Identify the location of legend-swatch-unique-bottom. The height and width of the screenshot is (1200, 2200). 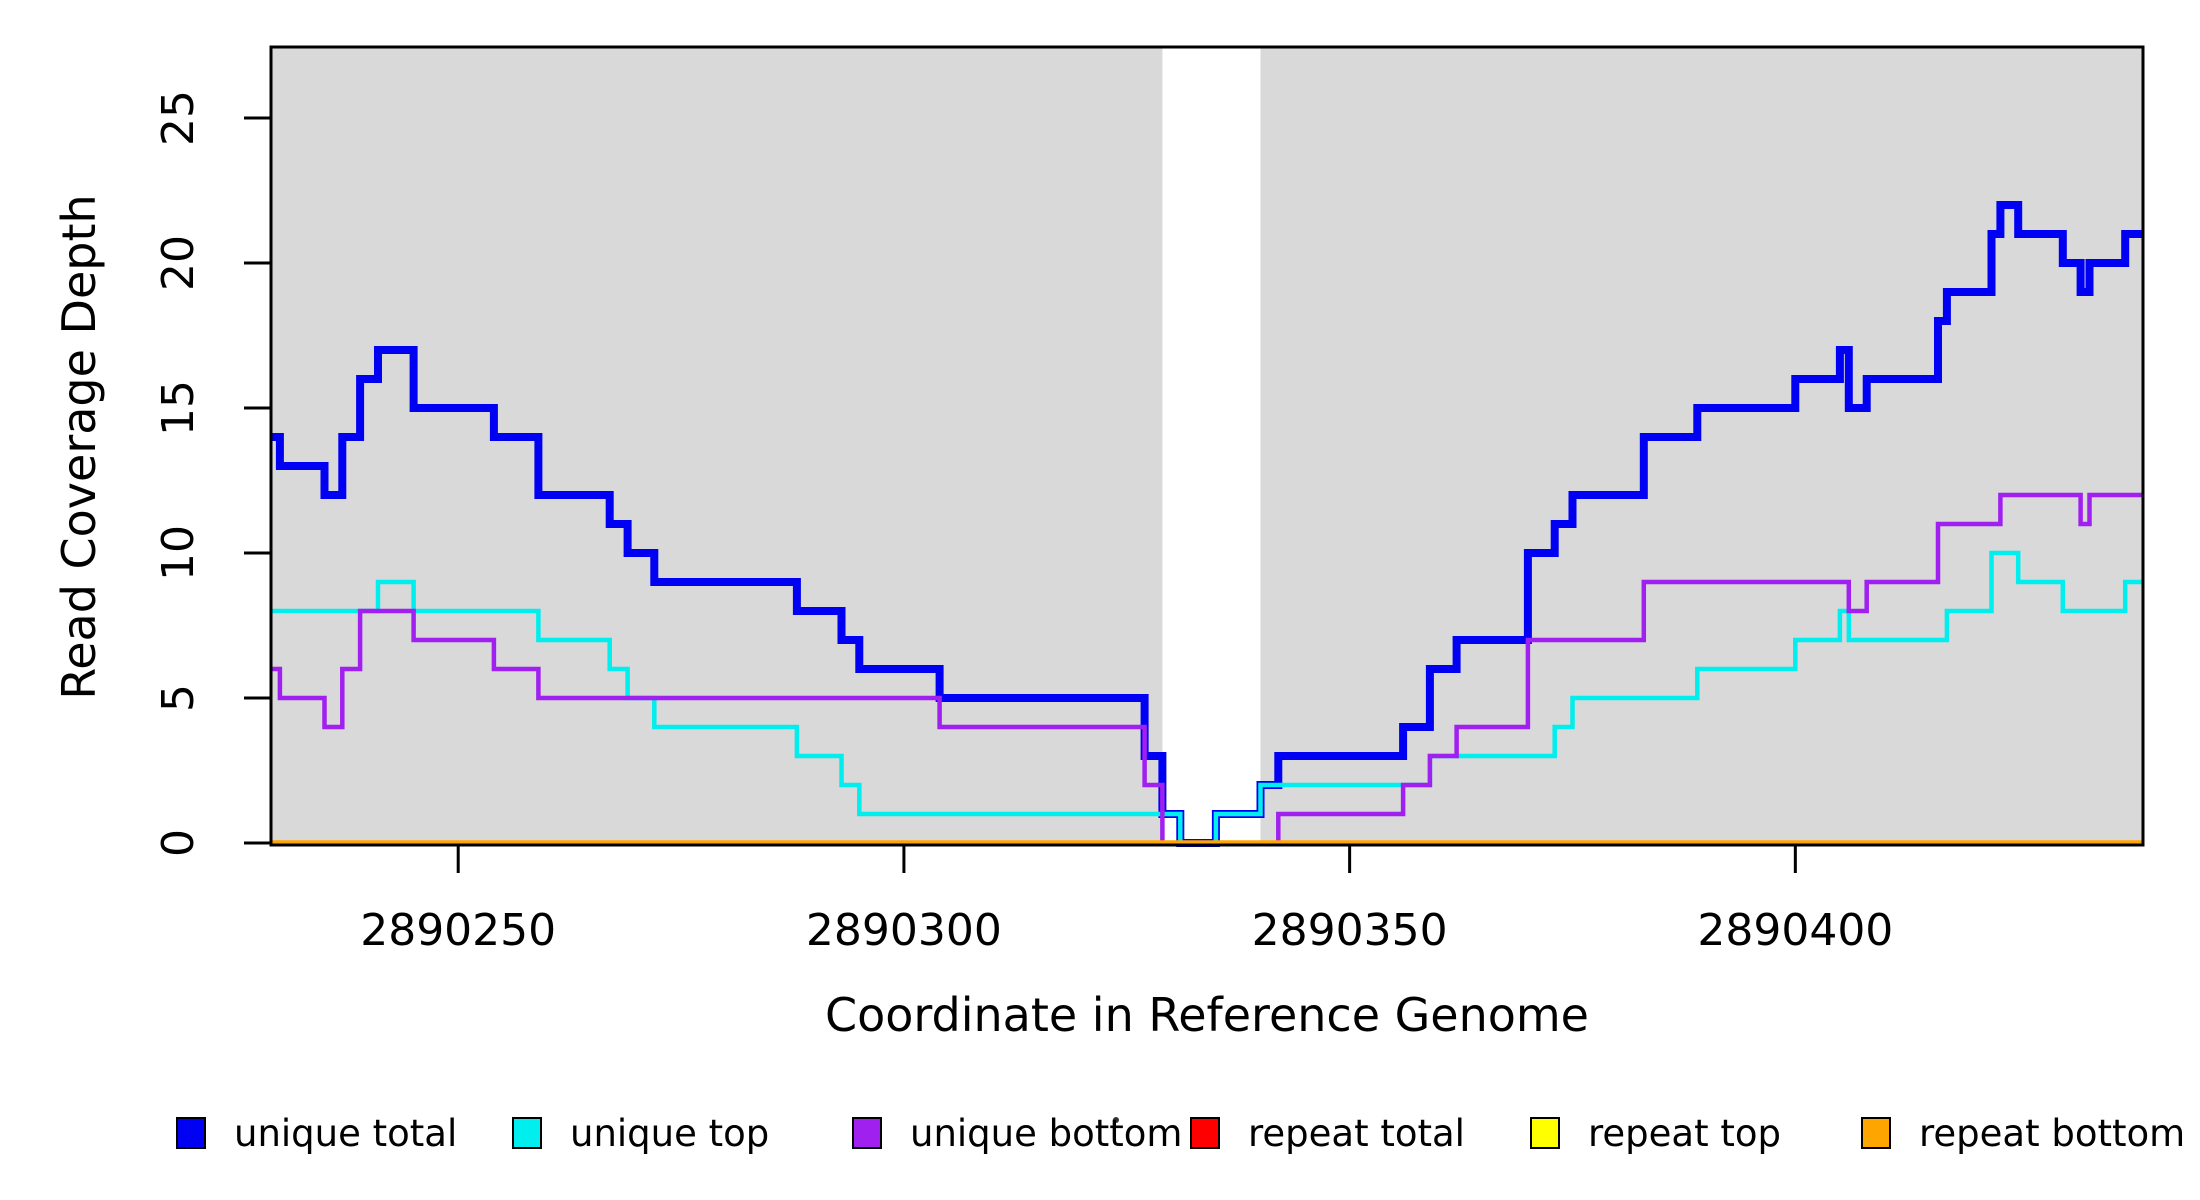
(867, 1133).